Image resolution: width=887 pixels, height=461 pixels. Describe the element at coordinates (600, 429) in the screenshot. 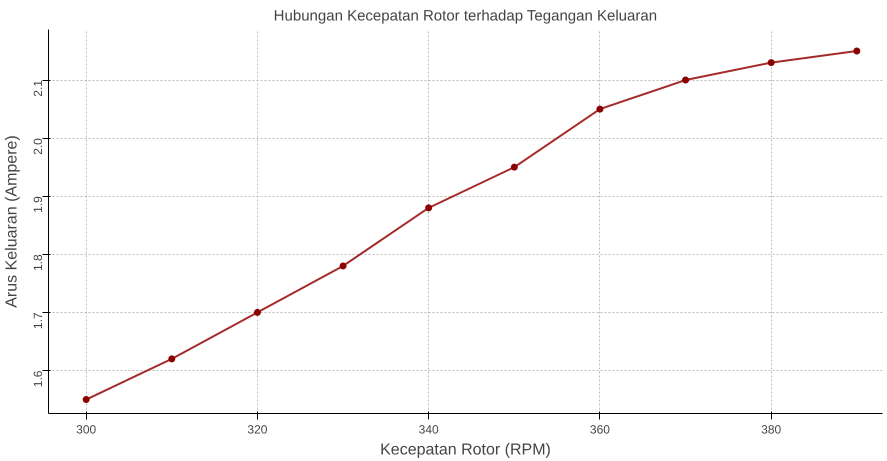

I see `x-tick-label: 360` at that location.